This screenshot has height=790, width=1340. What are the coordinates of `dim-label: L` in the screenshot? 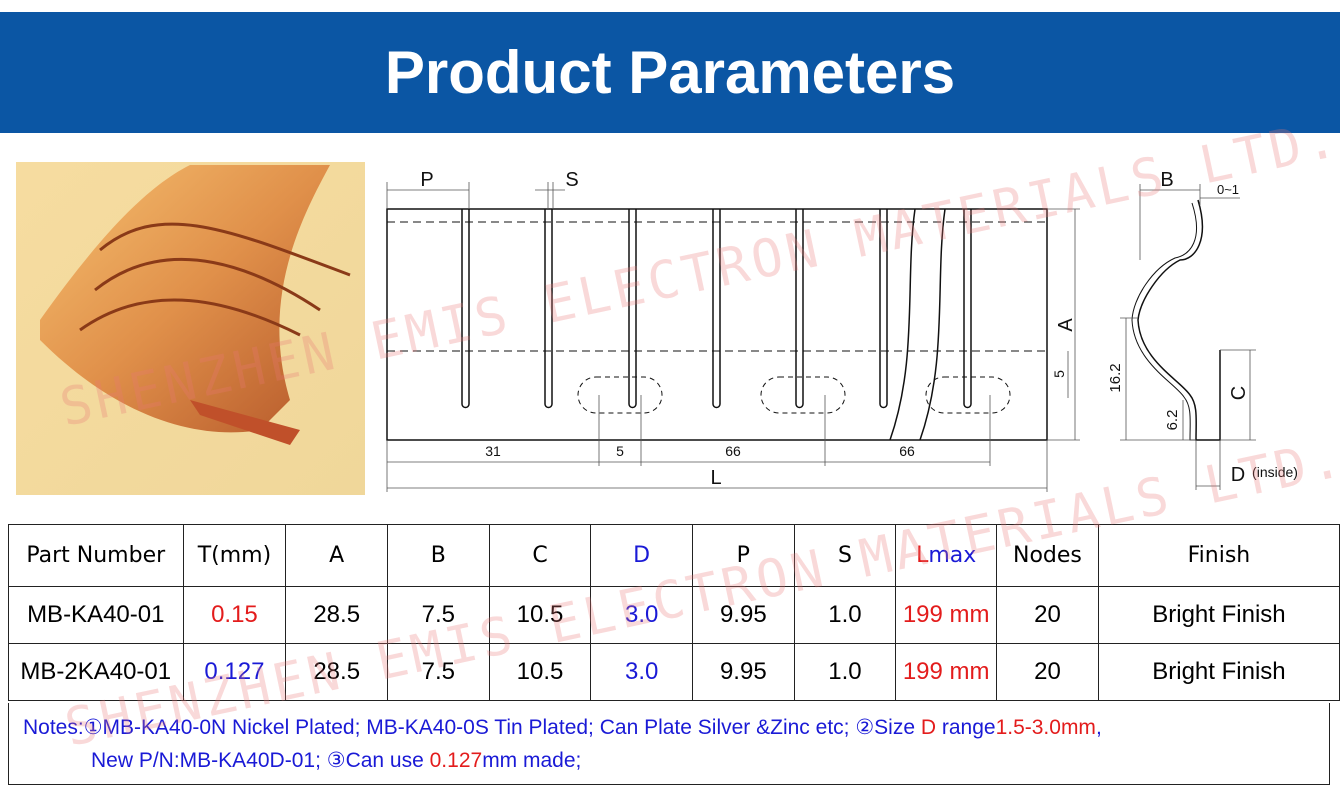 It's located at (715, 478).